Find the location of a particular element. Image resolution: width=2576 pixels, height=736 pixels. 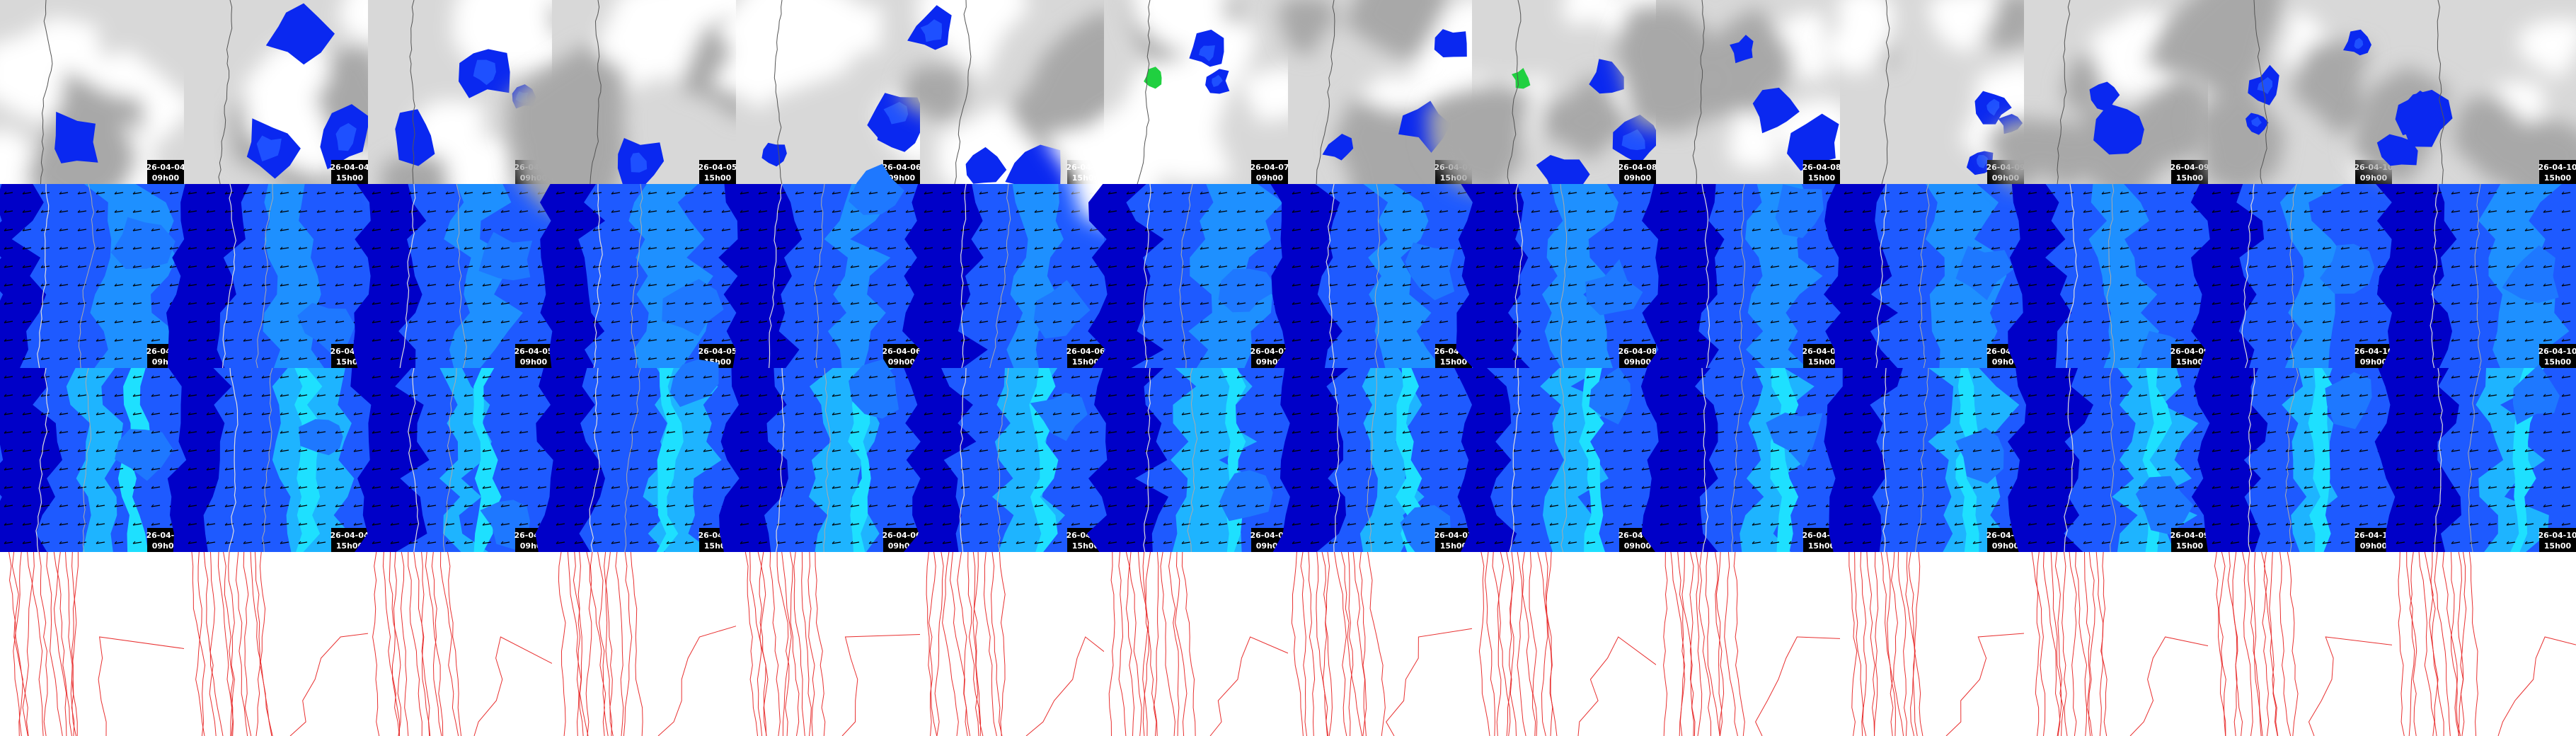

timestamp-date: 26-04-04 is located at coordinates (350, 535).